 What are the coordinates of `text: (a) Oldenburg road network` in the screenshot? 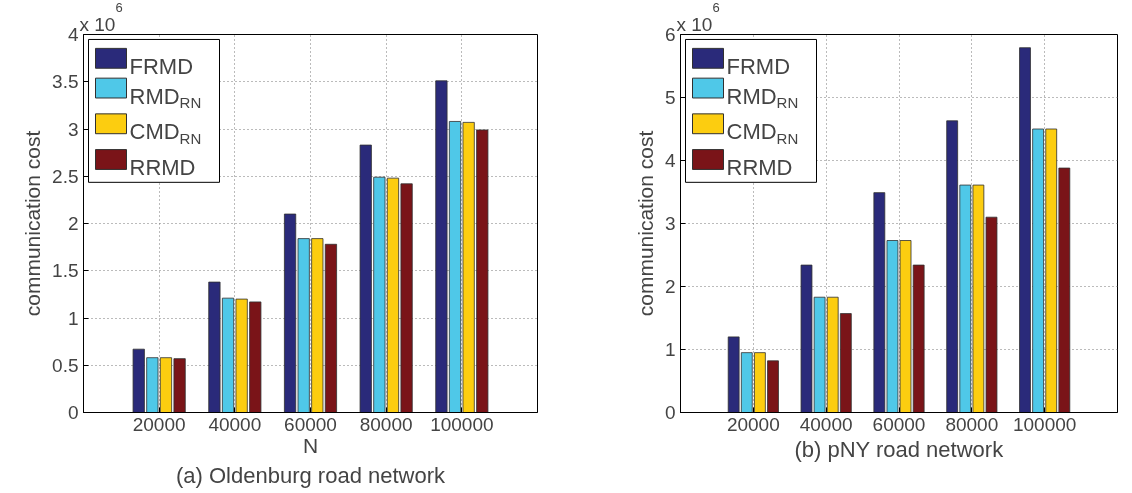 It's located at (311, 475).